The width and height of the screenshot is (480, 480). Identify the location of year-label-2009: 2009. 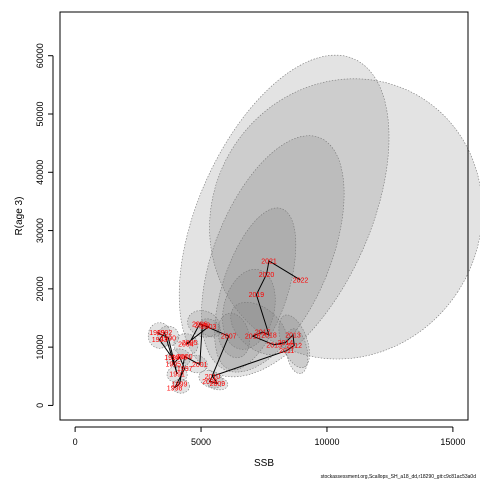
(218, 384).